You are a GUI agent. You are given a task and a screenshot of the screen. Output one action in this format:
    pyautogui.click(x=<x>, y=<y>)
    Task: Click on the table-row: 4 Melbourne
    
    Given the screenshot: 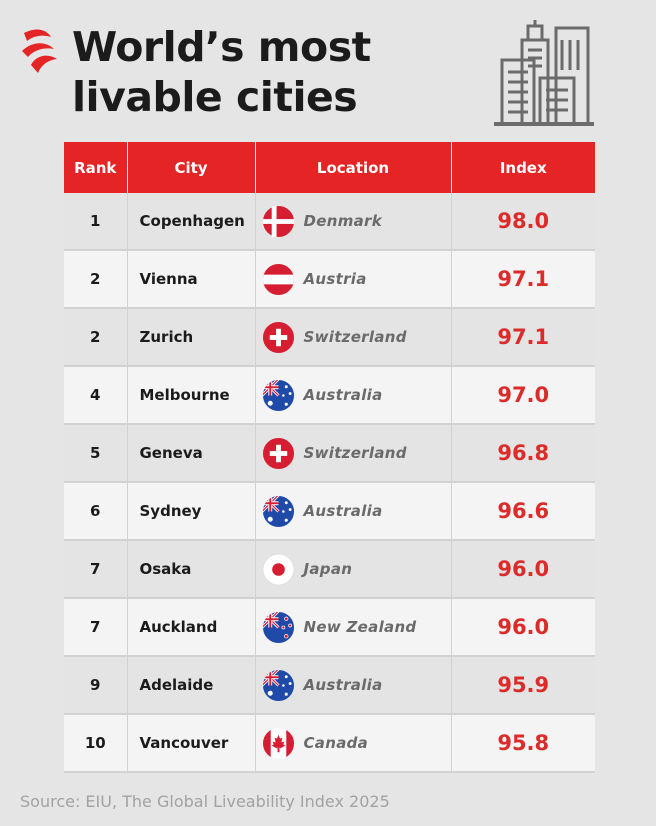 What is the action you would take?
    pyautogui.click(x=329, y=395)
    